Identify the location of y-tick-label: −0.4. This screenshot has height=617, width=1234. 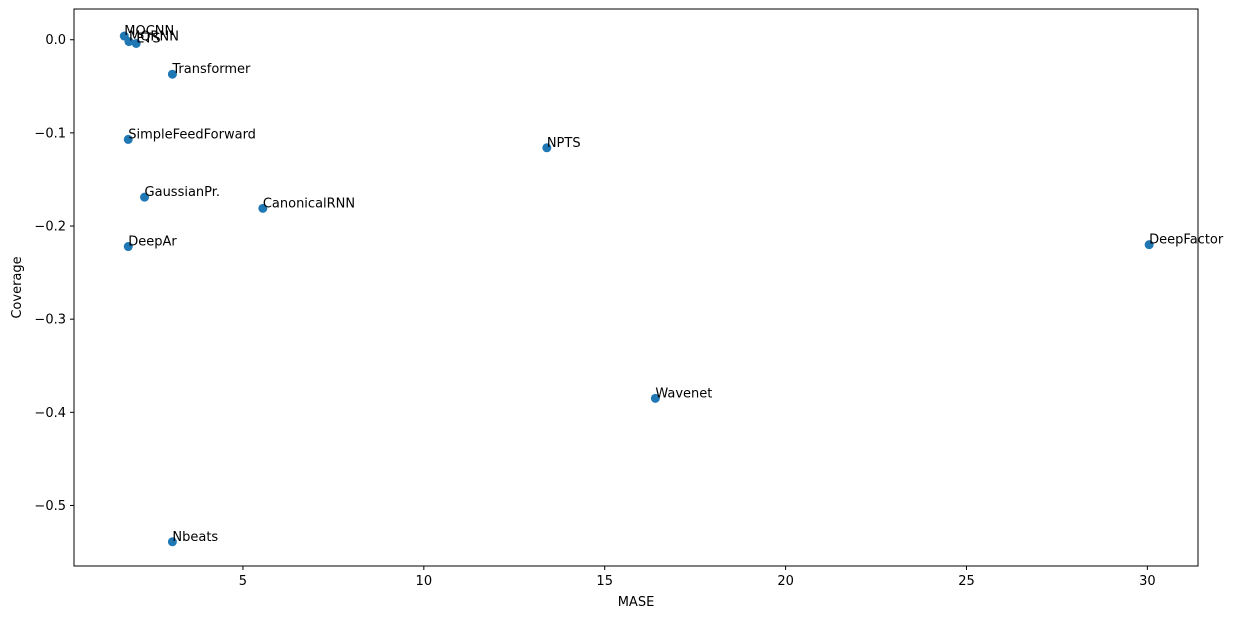
(50, 413).